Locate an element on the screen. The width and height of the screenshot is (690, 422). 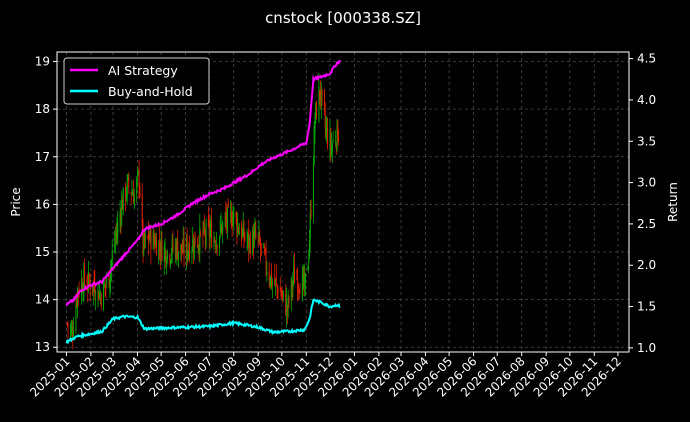
y-left-tick-label: 17 is located at coordinates (42, 157).